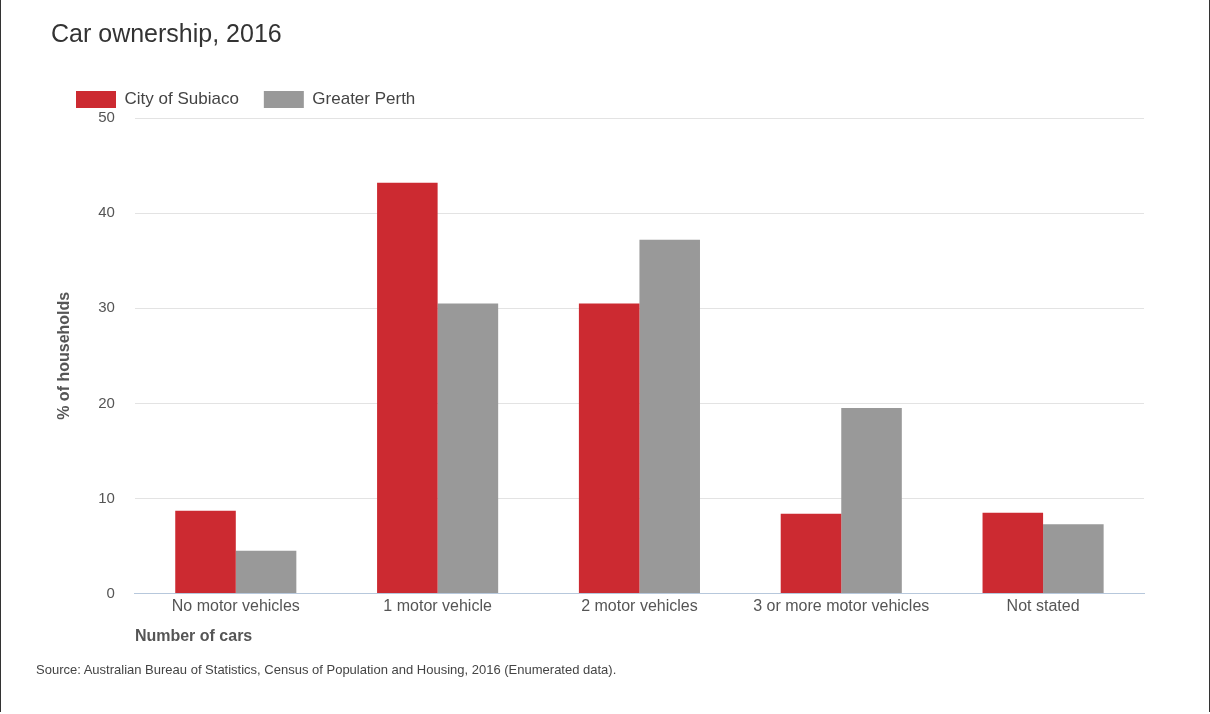  Describe the element at coordinates (364, 99) in the screenshot. I see `legend-label: Greater Perth` at that location.